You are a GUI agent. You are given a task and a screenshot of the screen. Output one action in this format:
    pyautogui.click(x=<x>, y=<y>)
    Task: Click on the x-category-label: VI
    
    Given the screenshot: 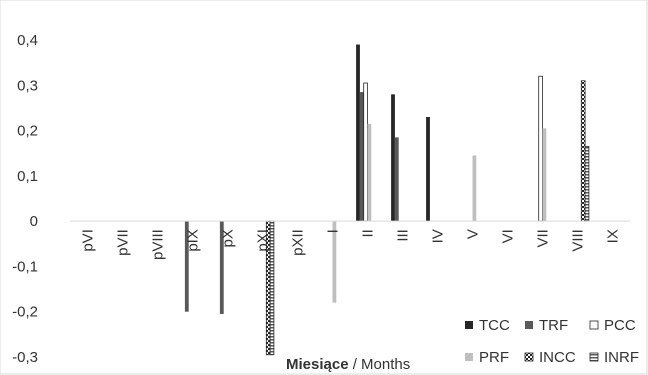 What is the action you would take?
    pyautogui.click(x=508, y=236)
    